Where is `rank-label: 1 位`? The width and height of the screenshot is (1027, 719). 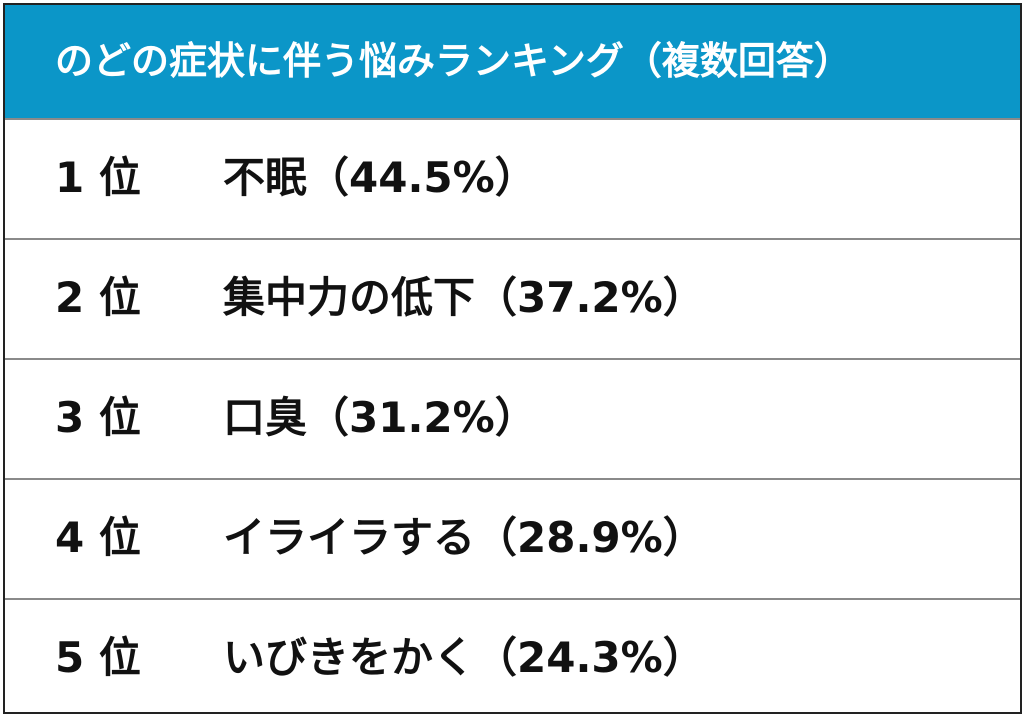
rank-label: 1 位 is located at coordinates (98, 177).